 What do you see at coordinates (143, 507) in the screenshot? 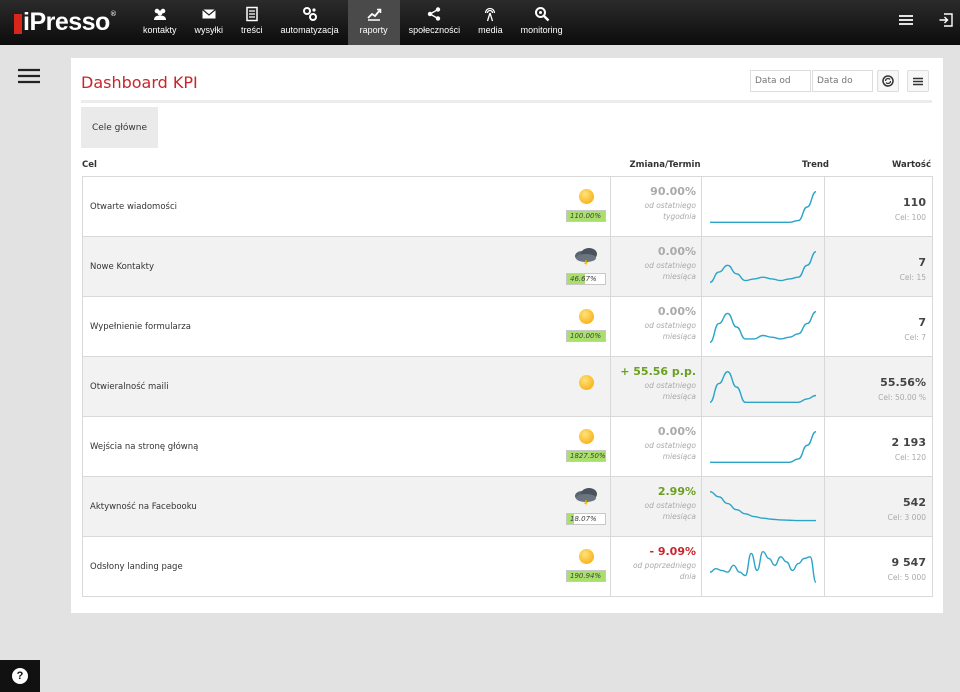
I see `goal-name: Aktywność na Facebooku` at bounding box center [143, 507].